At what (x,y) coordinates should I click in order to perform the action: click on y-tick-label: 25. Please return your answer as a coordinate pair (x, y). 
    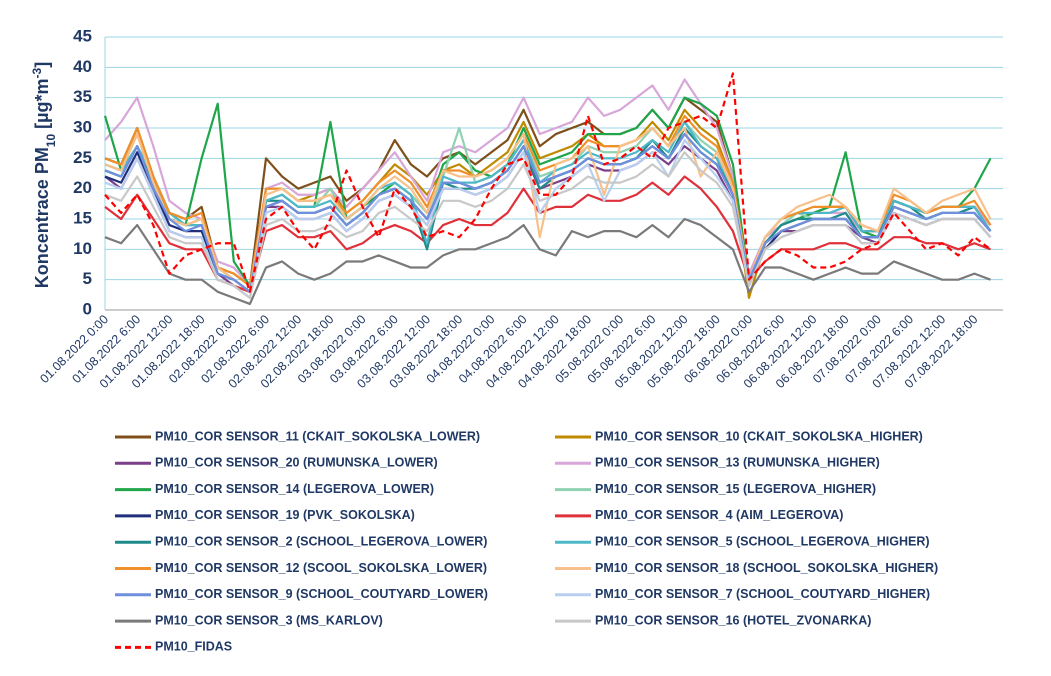
    Looking at the image, I should click on (82, 157).